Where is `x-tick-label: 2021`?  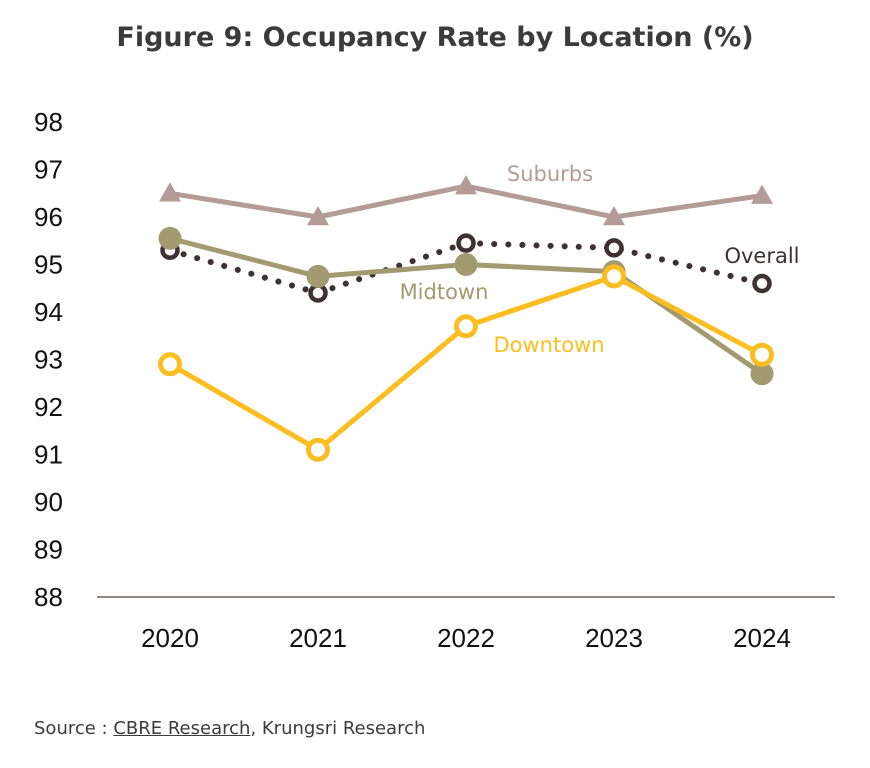
x-tick-label: 2021 is located at coordinates (318, 638).